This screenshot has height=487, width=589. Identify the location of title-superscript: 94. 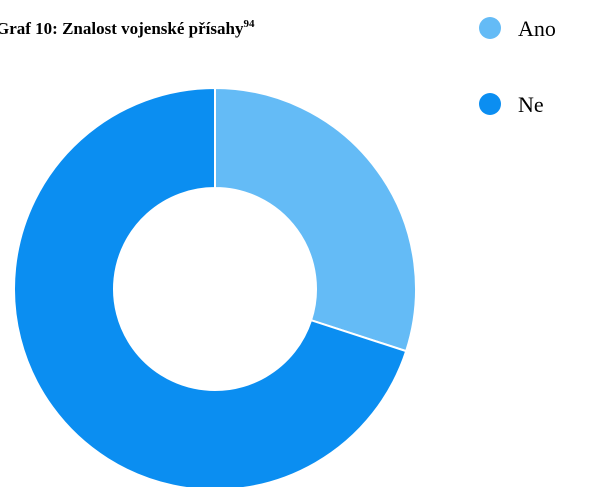
(249, 24).